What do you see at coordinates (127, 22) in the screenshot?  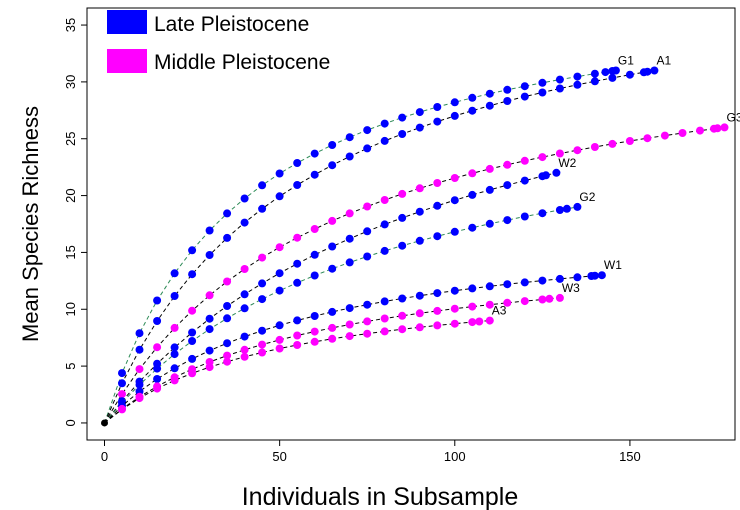 I see `legend-swatch-late-pleistocene` at bounding box center [127, 22].